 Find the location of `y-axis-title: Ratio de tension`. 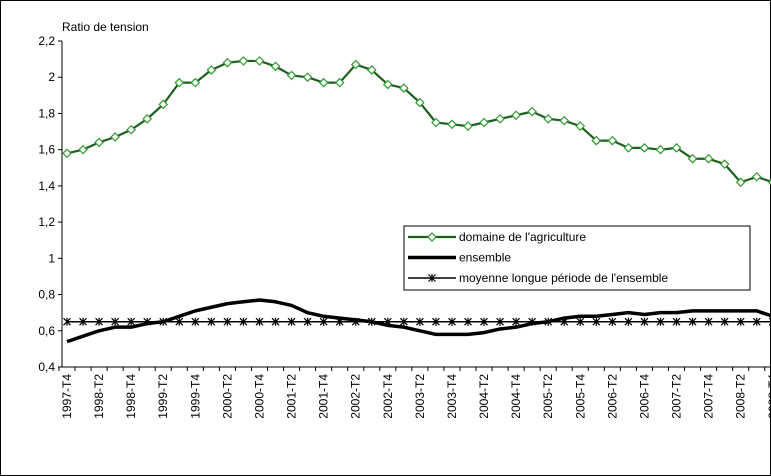

y-axis-title: Ratio de tension is located at coordinates (105, 27).